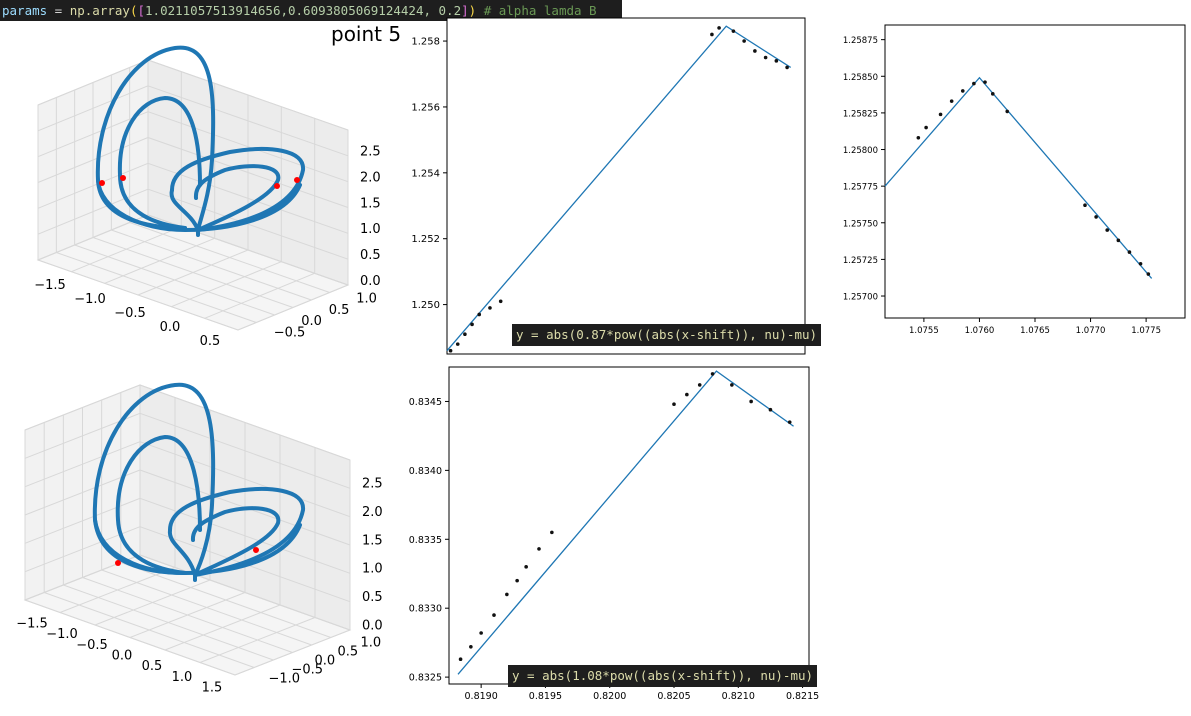  I want to click on plot3d-top-axes, so click(193, 195).